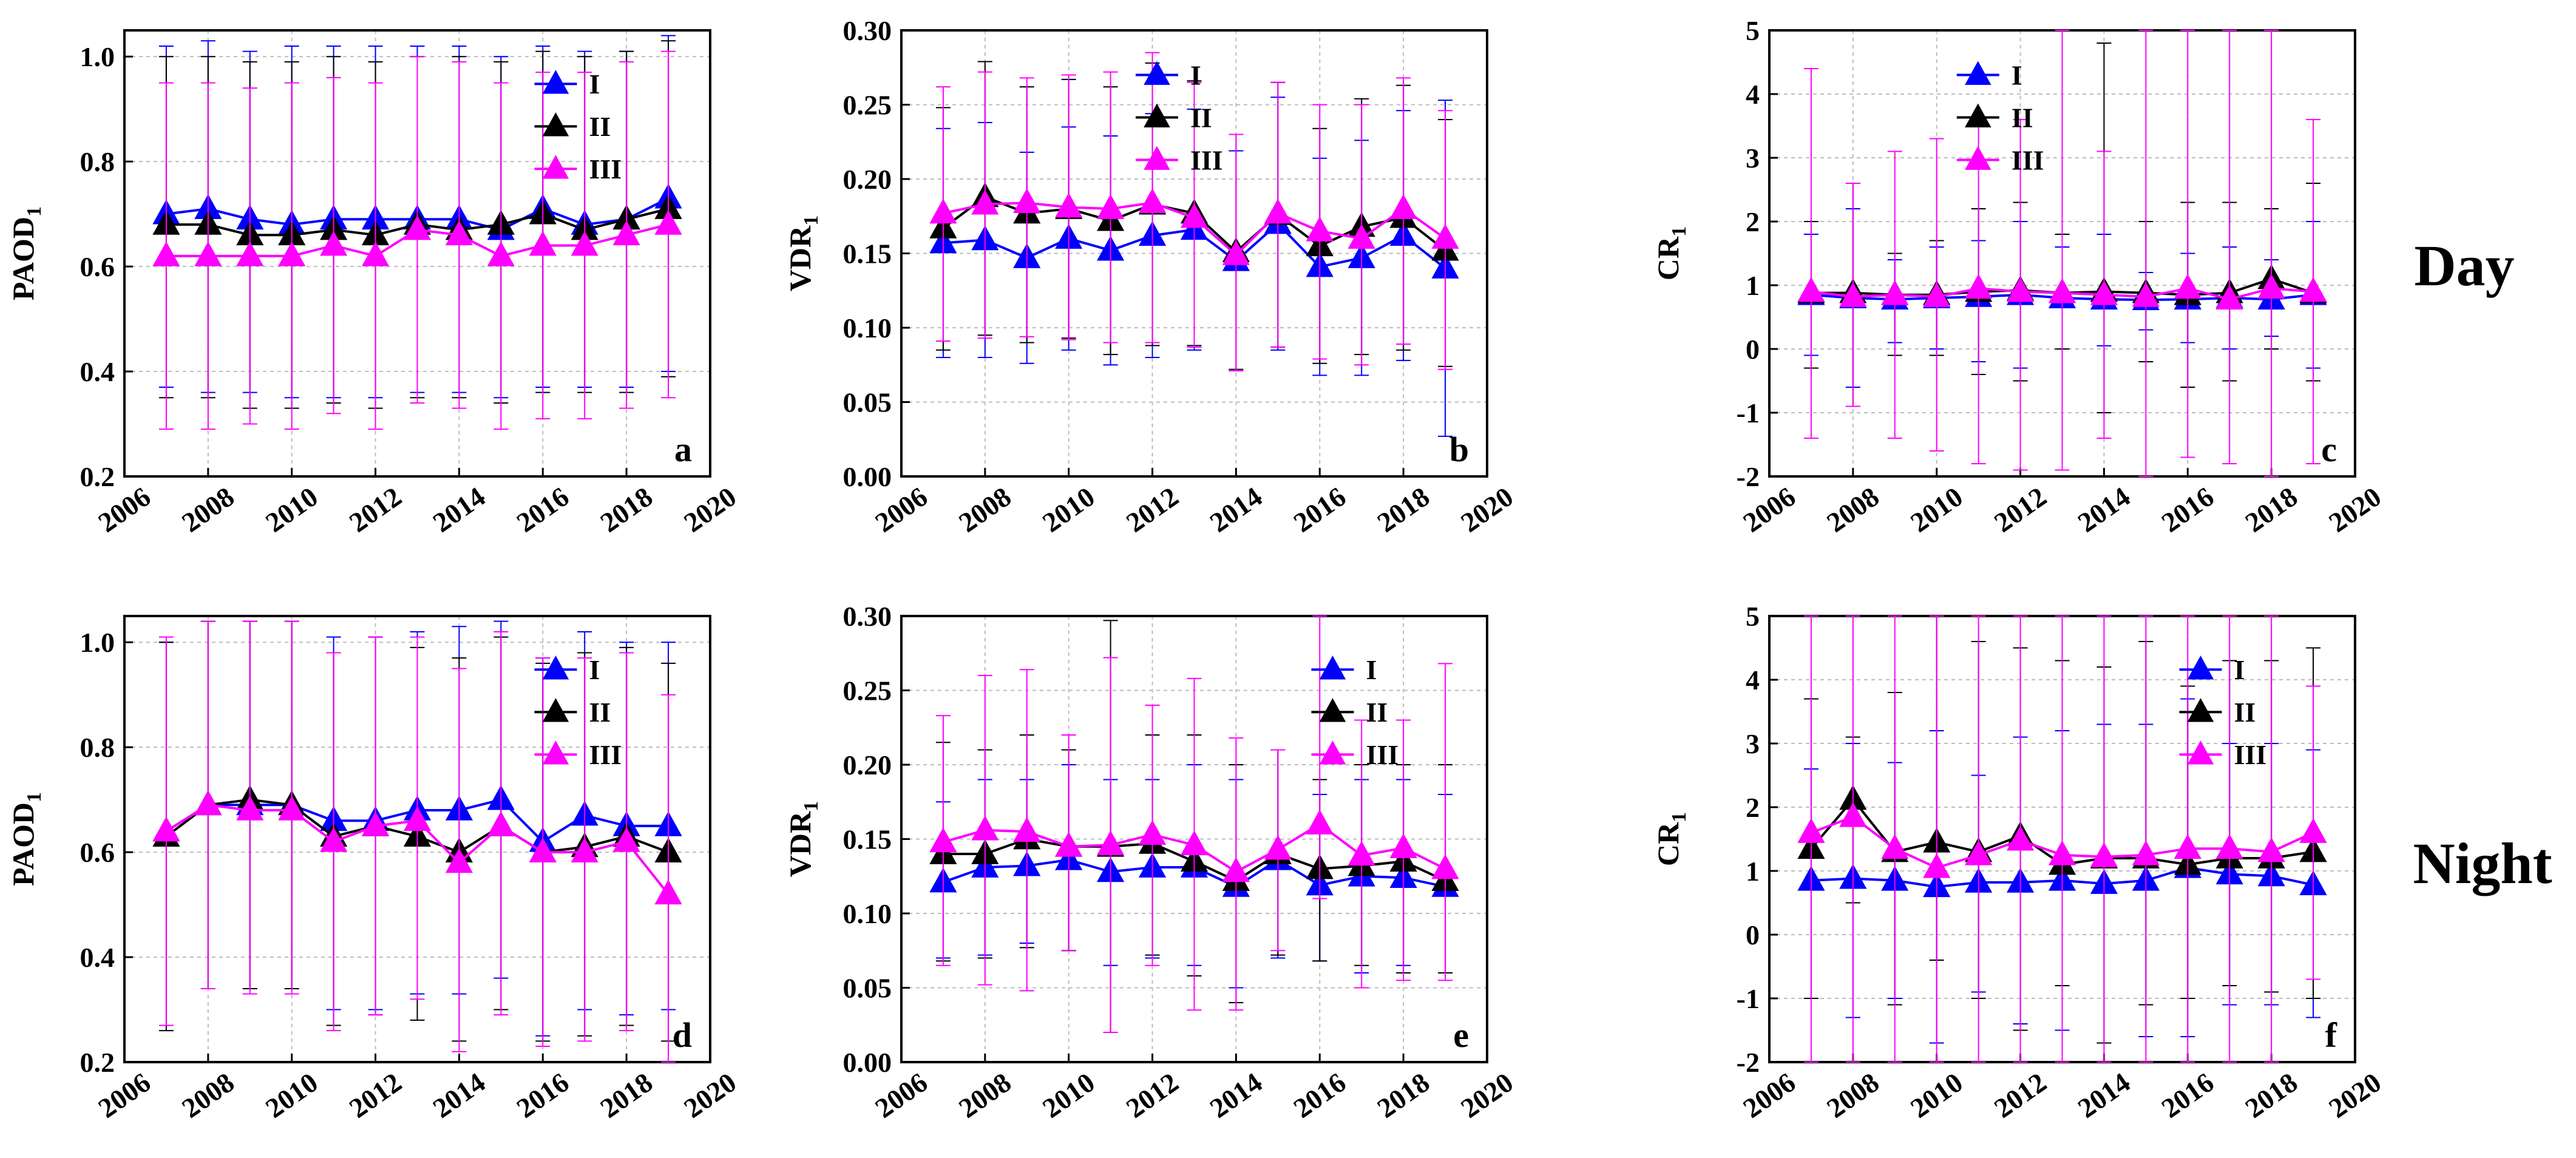  I want to click on y-tick-label: -1, so click(1749, 413).